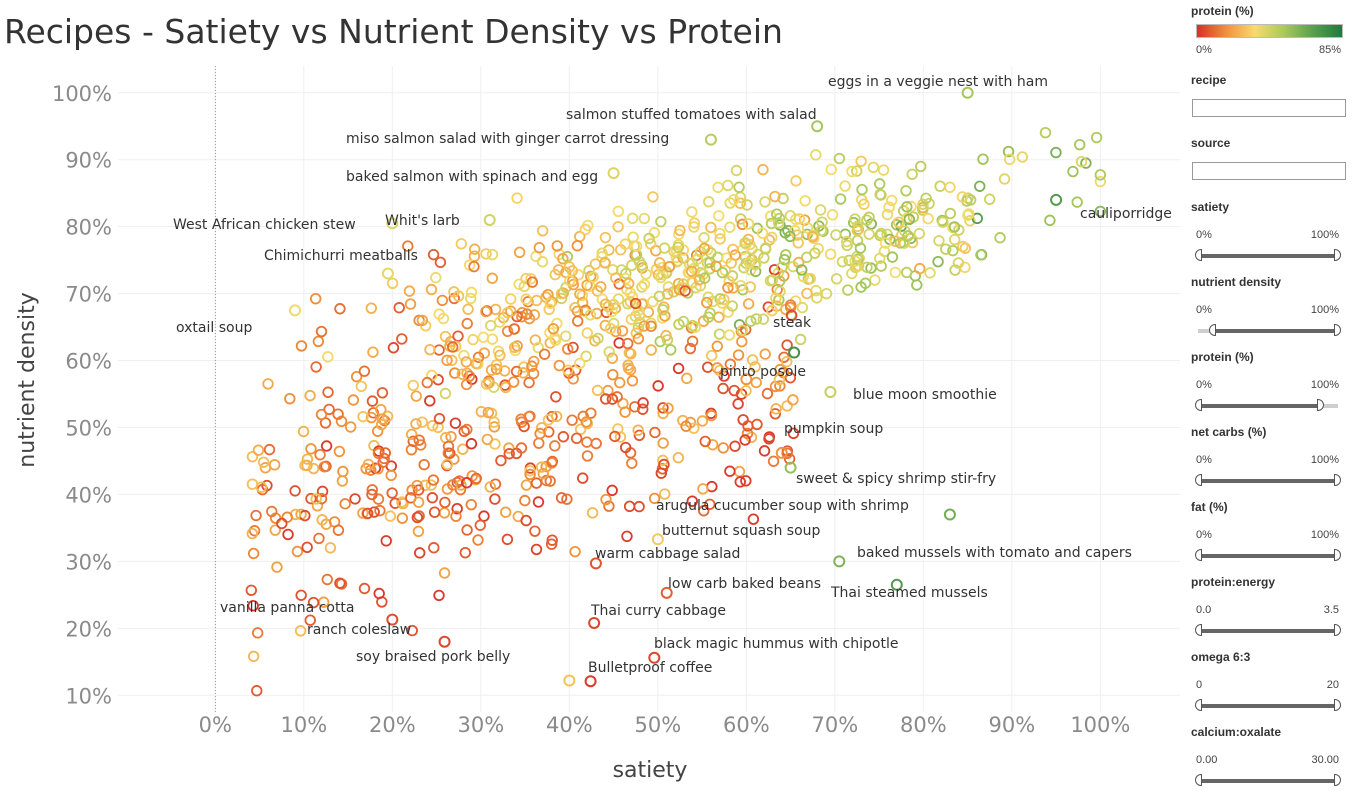  I want to click on slider-max-handle, so click(1337, 705).